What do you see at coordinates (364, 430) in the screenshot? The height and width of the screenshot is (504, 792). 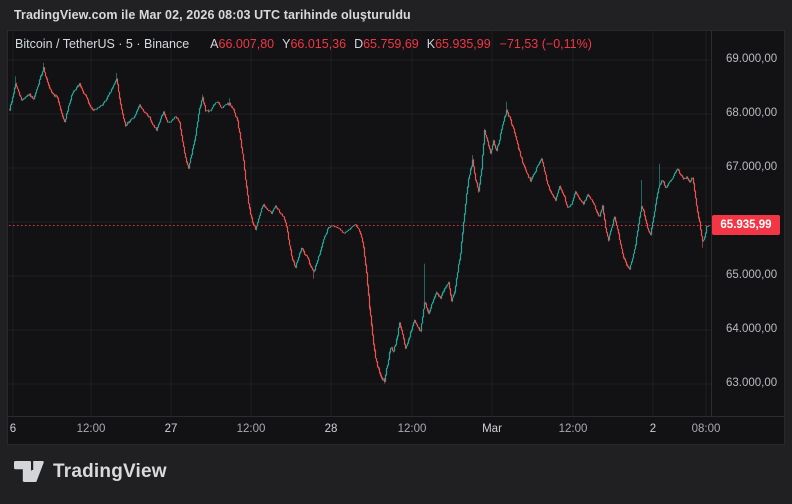 I see `time-scale: 6 12:00 27 12:00 28 12:00 Mar 12:00 2 08:00` at bounding box center [364, 430].